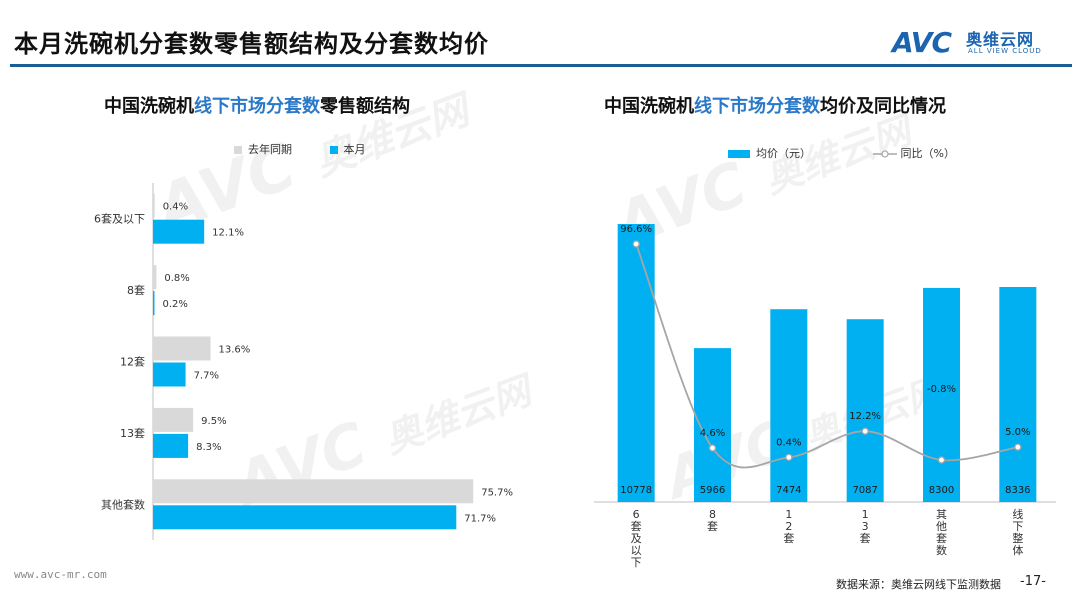 The width and height of the screenshot is (1080, 608). I want to click on left-chart-title: 中国洗碗机线下市场分套数零售额结构, so click(257, 105).